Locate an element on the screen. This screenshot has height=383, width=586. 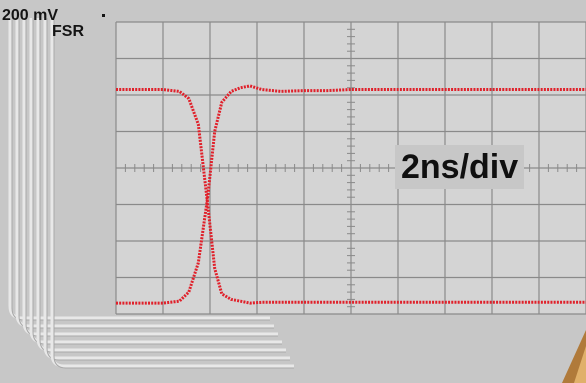
vertical-scale-value: 200 mV is located at coordinates (30, 15).